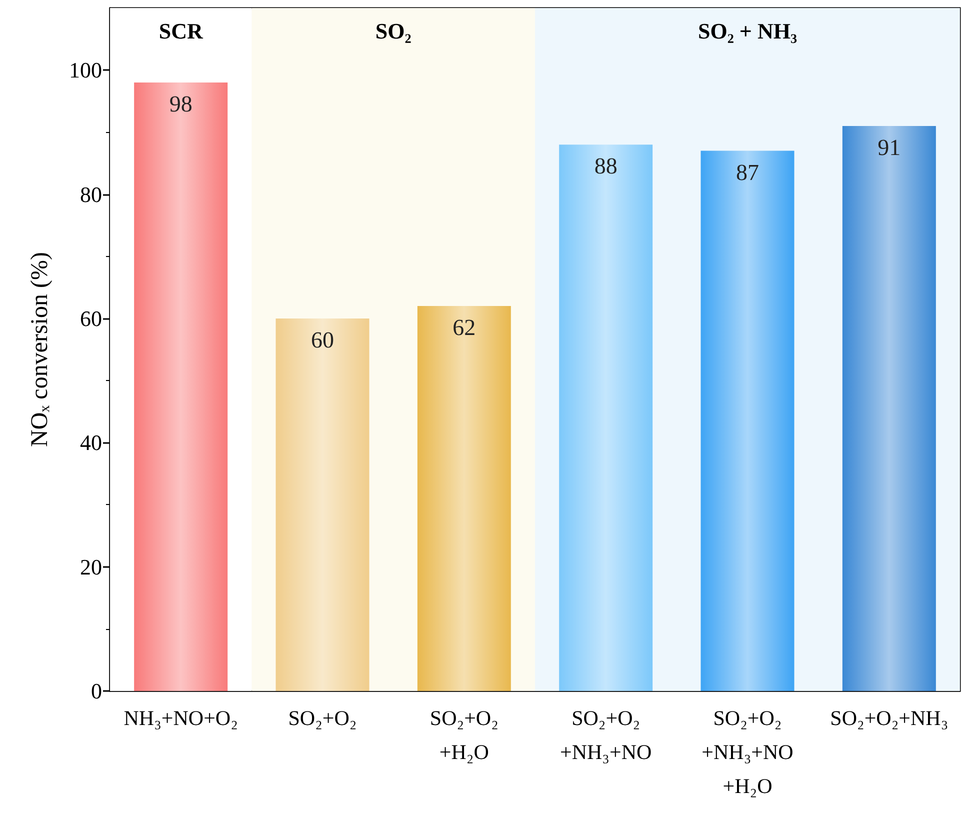  Describe the element at coordinates (889, 718) in the screenshot. I see `x-tick-label: SO₂+O₂+NH₃` at that location.